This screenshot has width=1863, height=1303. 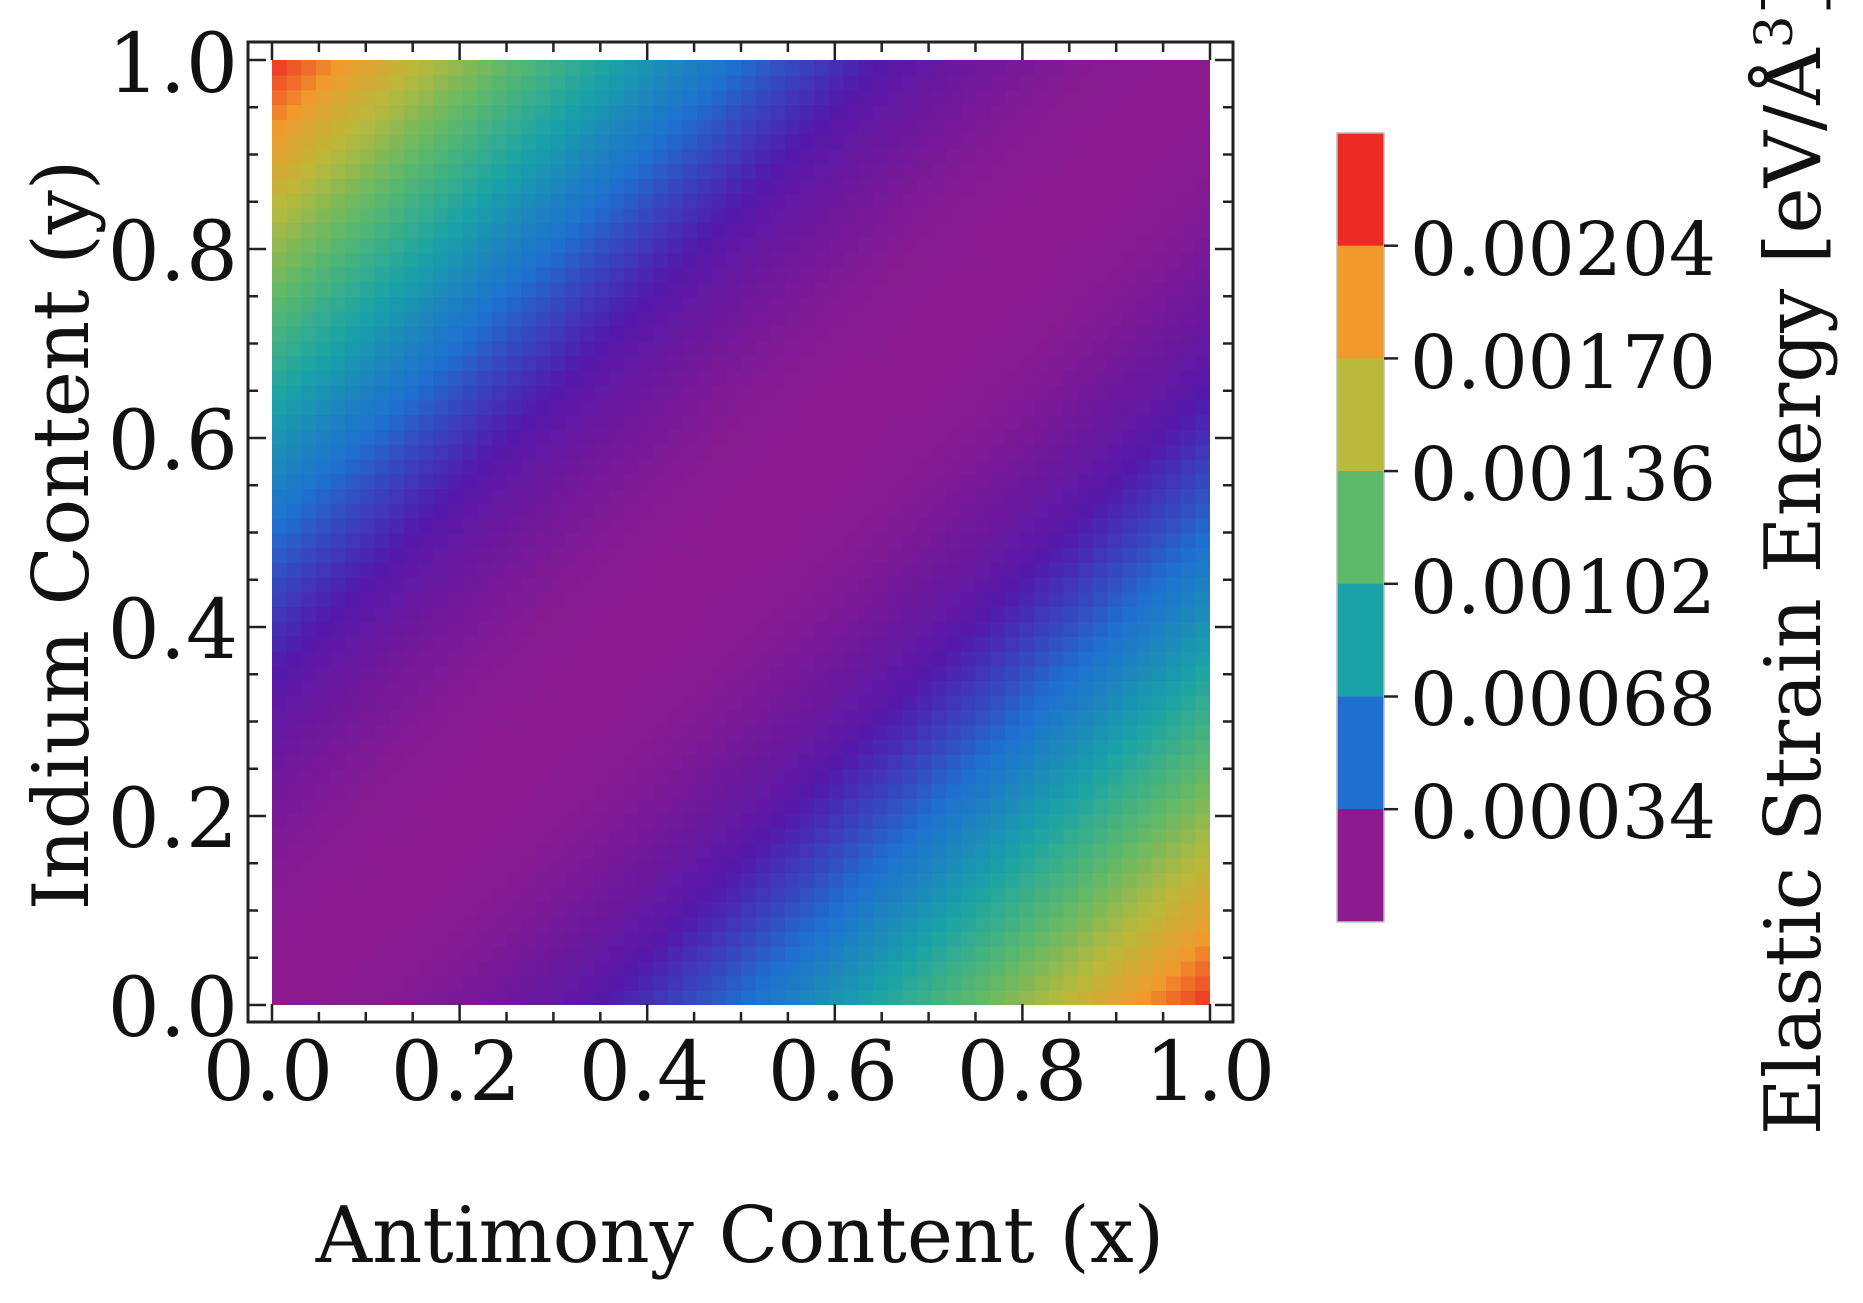 What do you see at coordinates (1563, 363) in the screenshot?
I see `colorbar-label: 0.00170` at bounding box center [1563, 363].